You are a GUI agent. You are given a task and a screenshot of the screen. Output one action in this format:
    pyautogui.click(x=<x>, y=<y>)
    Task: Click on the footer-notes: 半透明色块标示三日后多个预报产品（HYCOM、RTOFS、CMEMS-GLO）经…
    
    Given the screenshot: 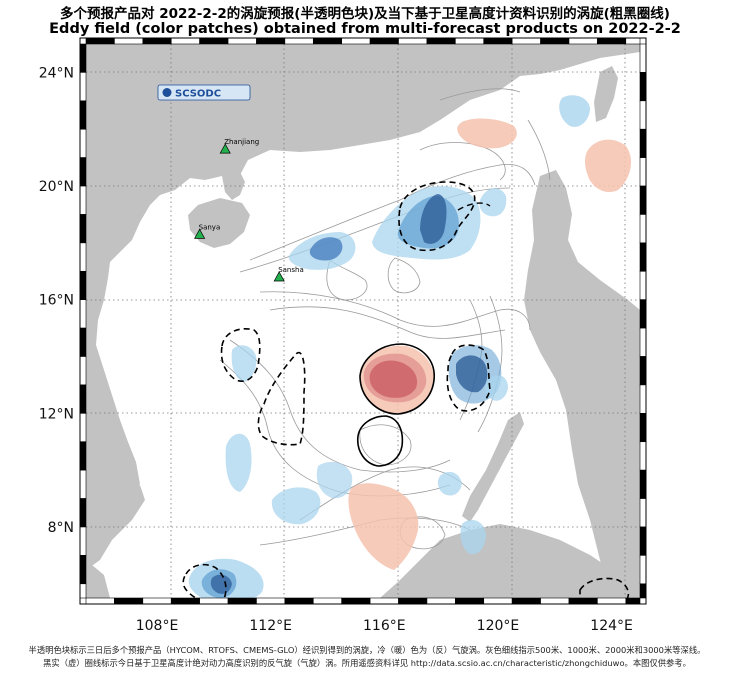 What is the action you would take?
    pyautogui.click(x=367, y=657)
    